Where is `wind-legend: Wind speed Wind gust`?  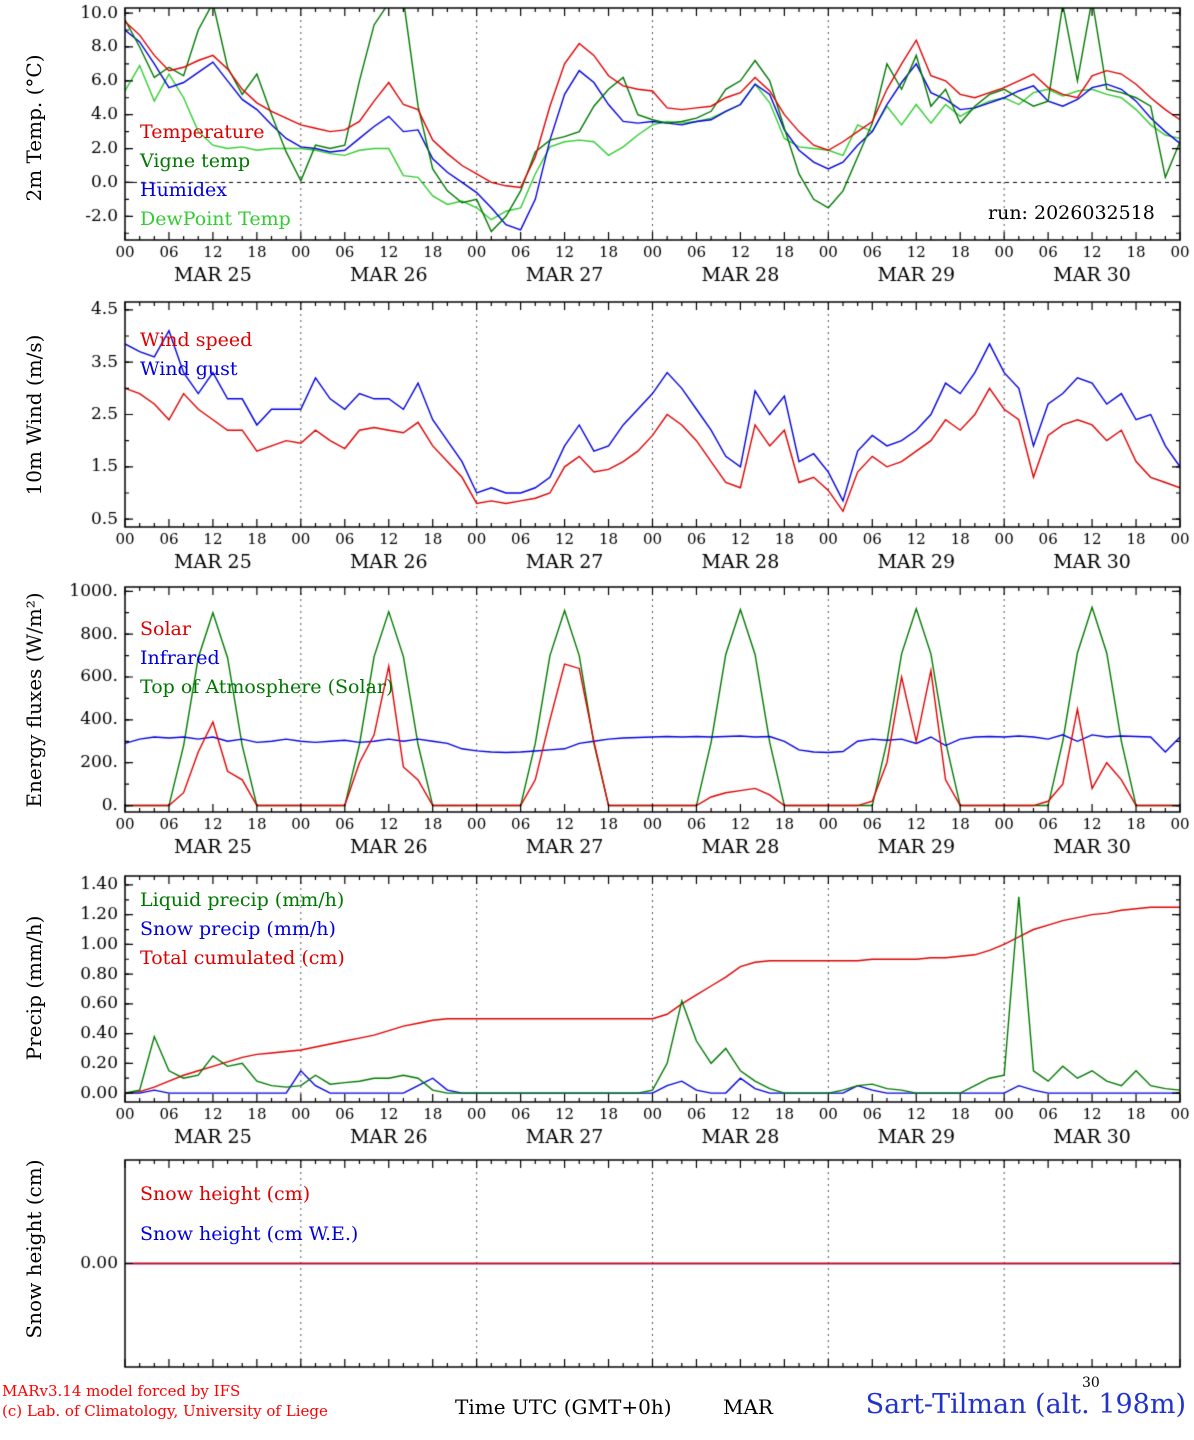 wind-legend: Wind speed Wind gust is located at coordinates (196, 355).